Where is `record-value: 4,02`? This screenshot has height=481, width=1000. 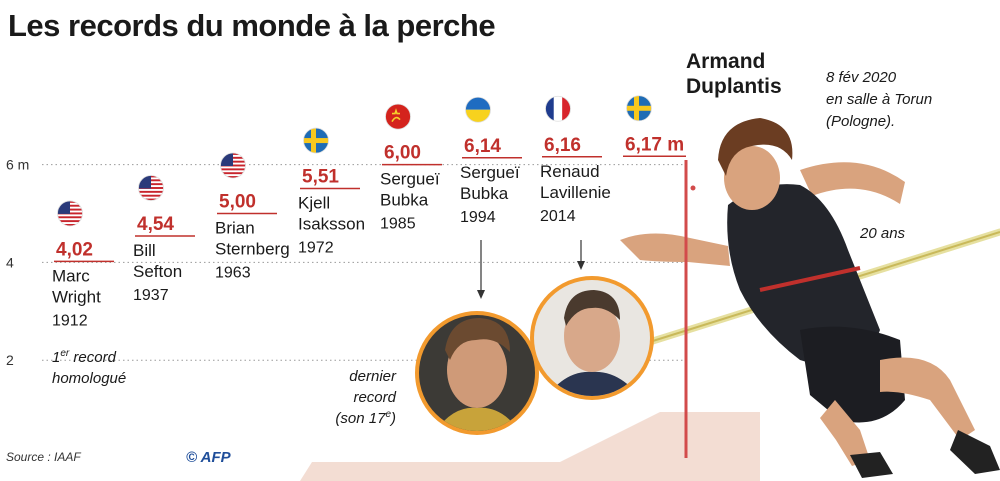
record-value: 4,02 is located at coordinates (74, 249).